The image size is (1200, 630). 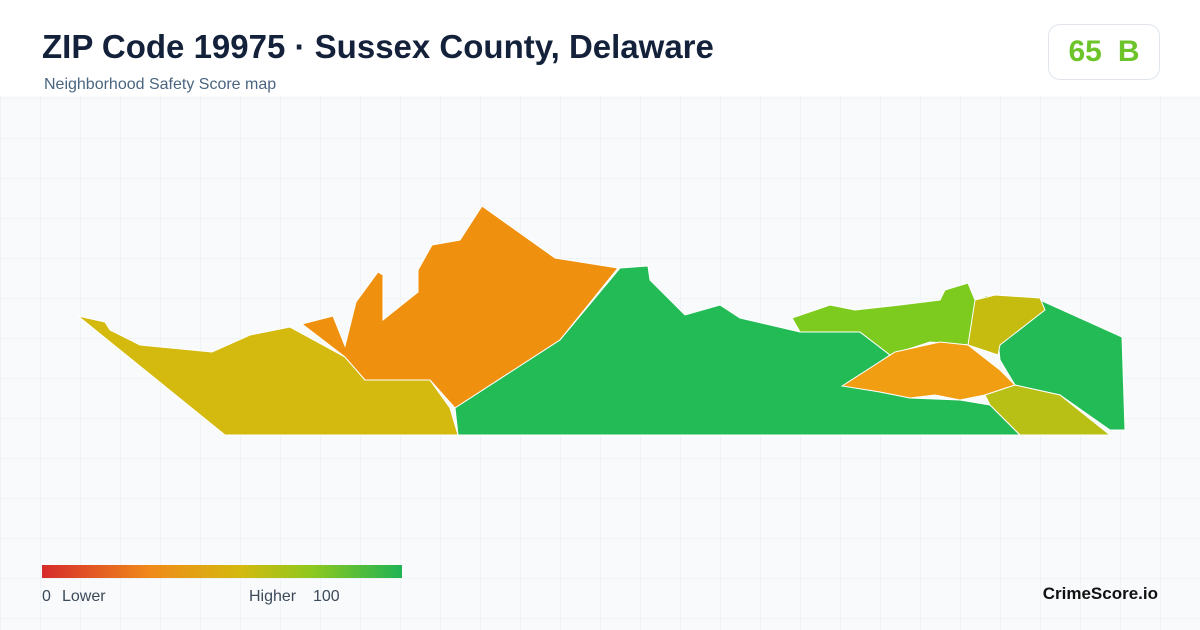 I want to click on title: ZIP Code 19975 · Sussex County, Delaware, so click(x=378, y=46).